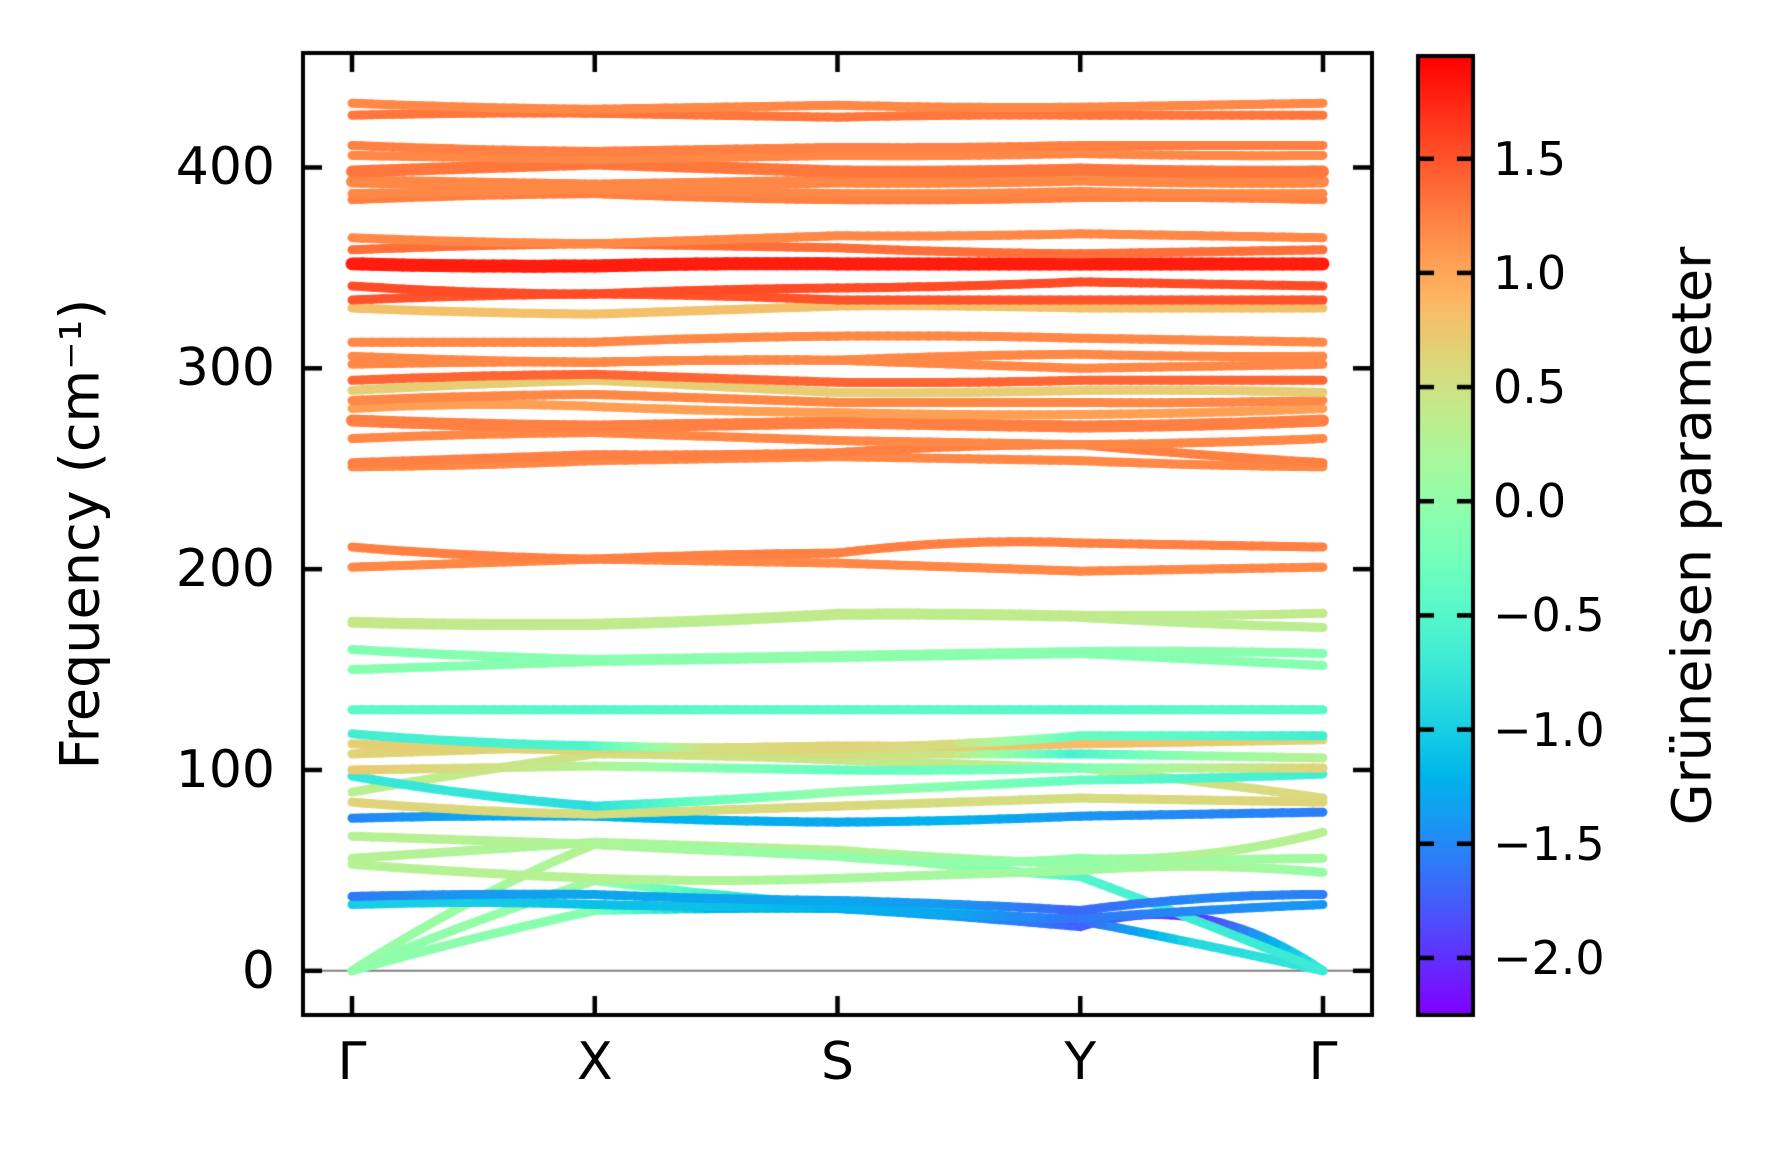 Image resolution: width=1774 pixels, height=1162 pixels. What do you see at coordinates (225, 368) in the screenshot?
I see `y-axis-tick-label: 300` at bounding box center [225, 368].